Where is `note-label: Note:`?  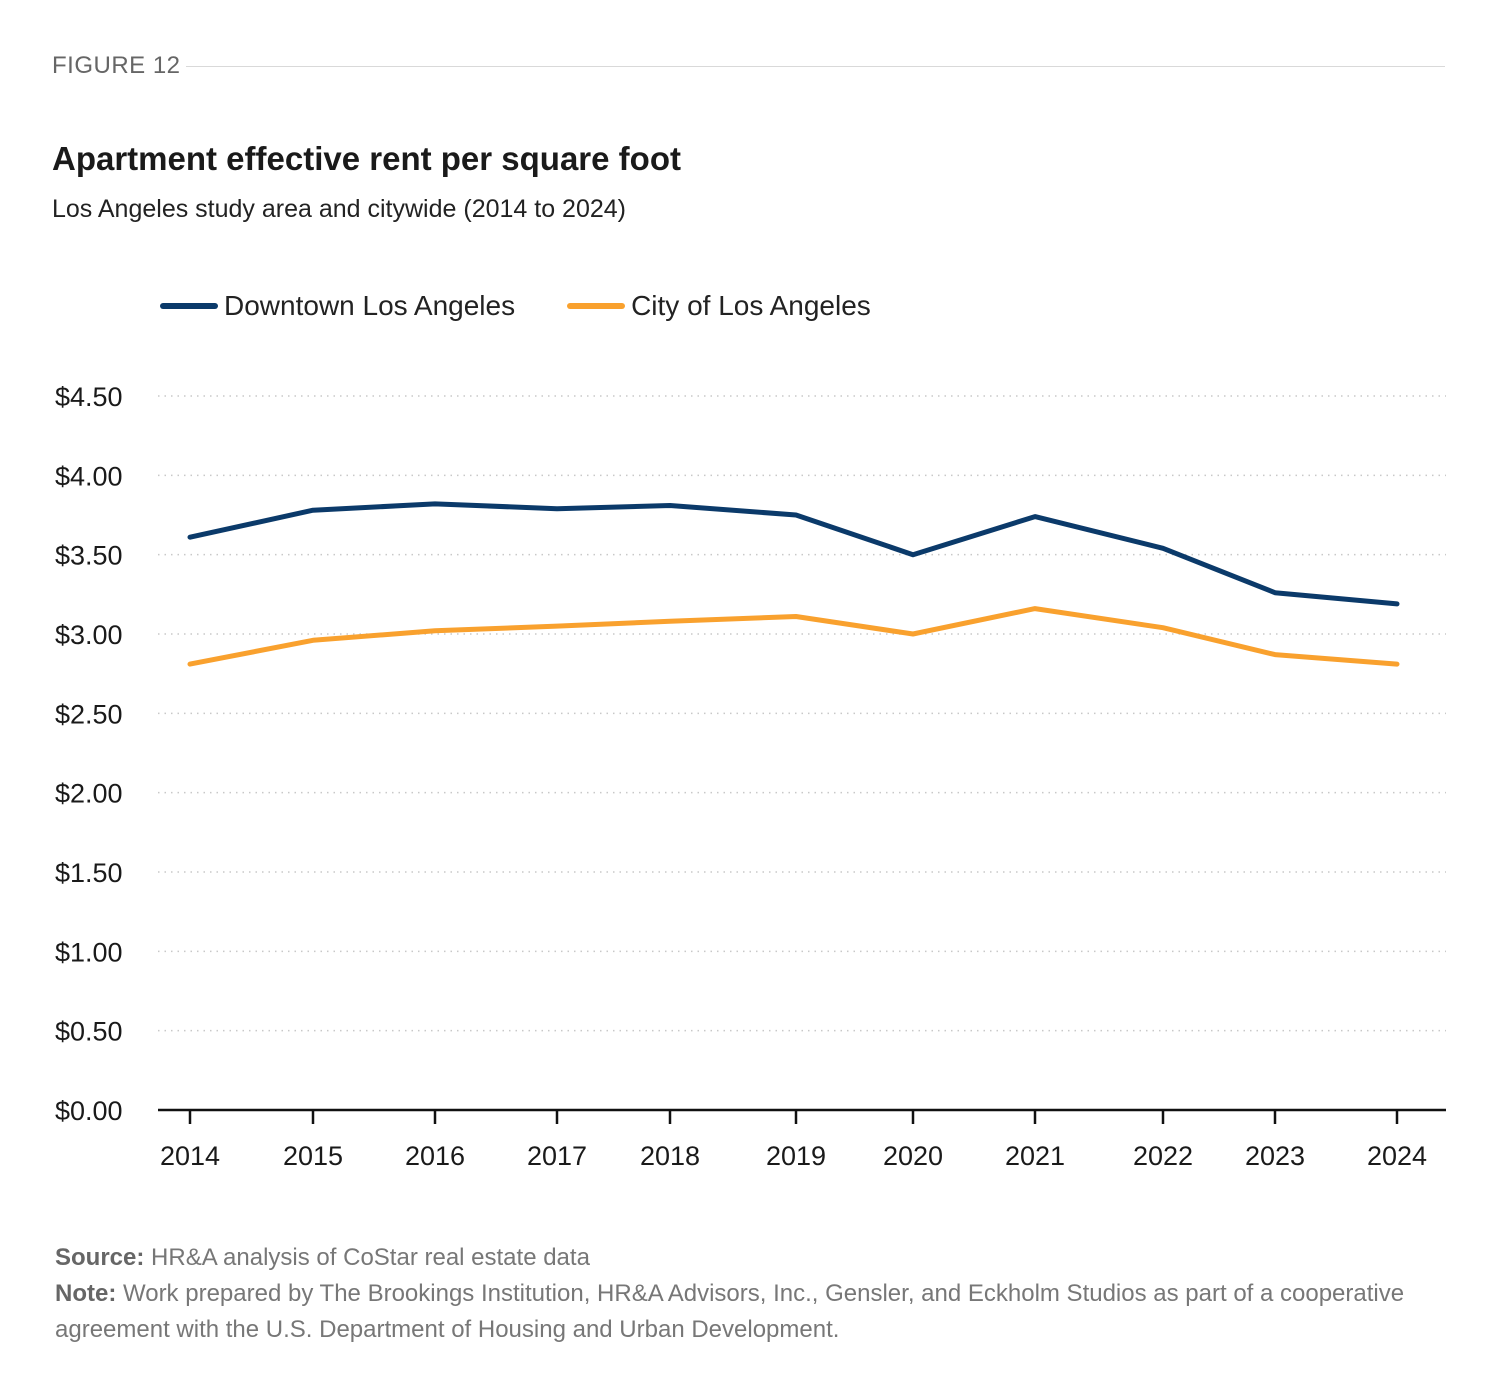 note-label: Note: is located at coordinates (86, 1293).